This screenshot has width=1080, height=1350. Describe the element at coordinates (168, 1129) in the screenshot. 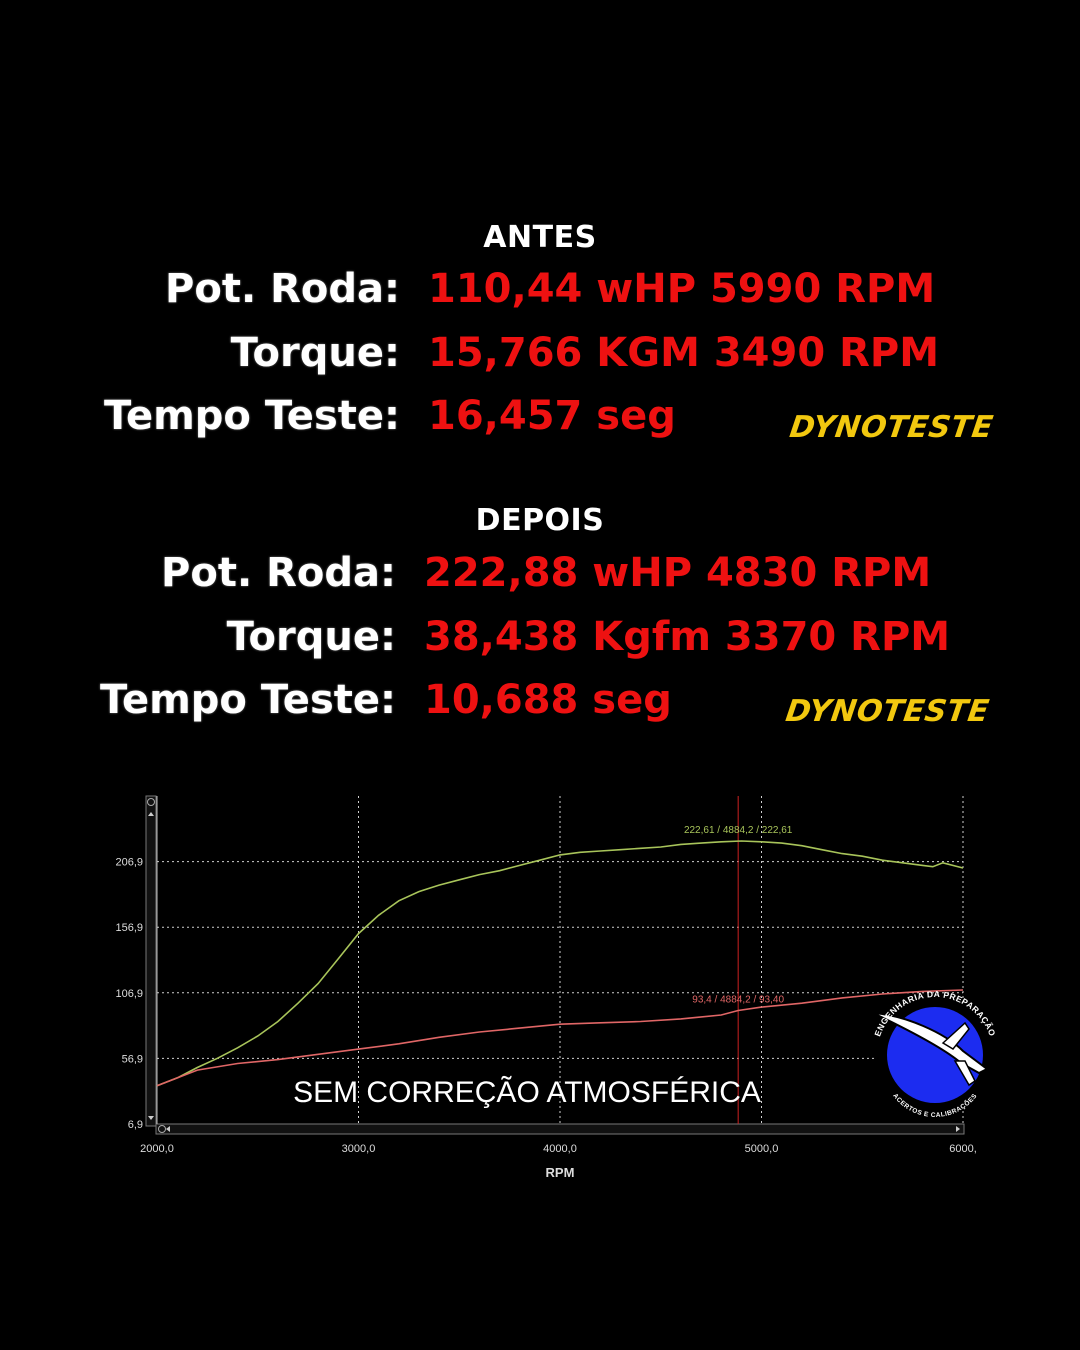

I see `scroll-left-arrow-icon` at that location.